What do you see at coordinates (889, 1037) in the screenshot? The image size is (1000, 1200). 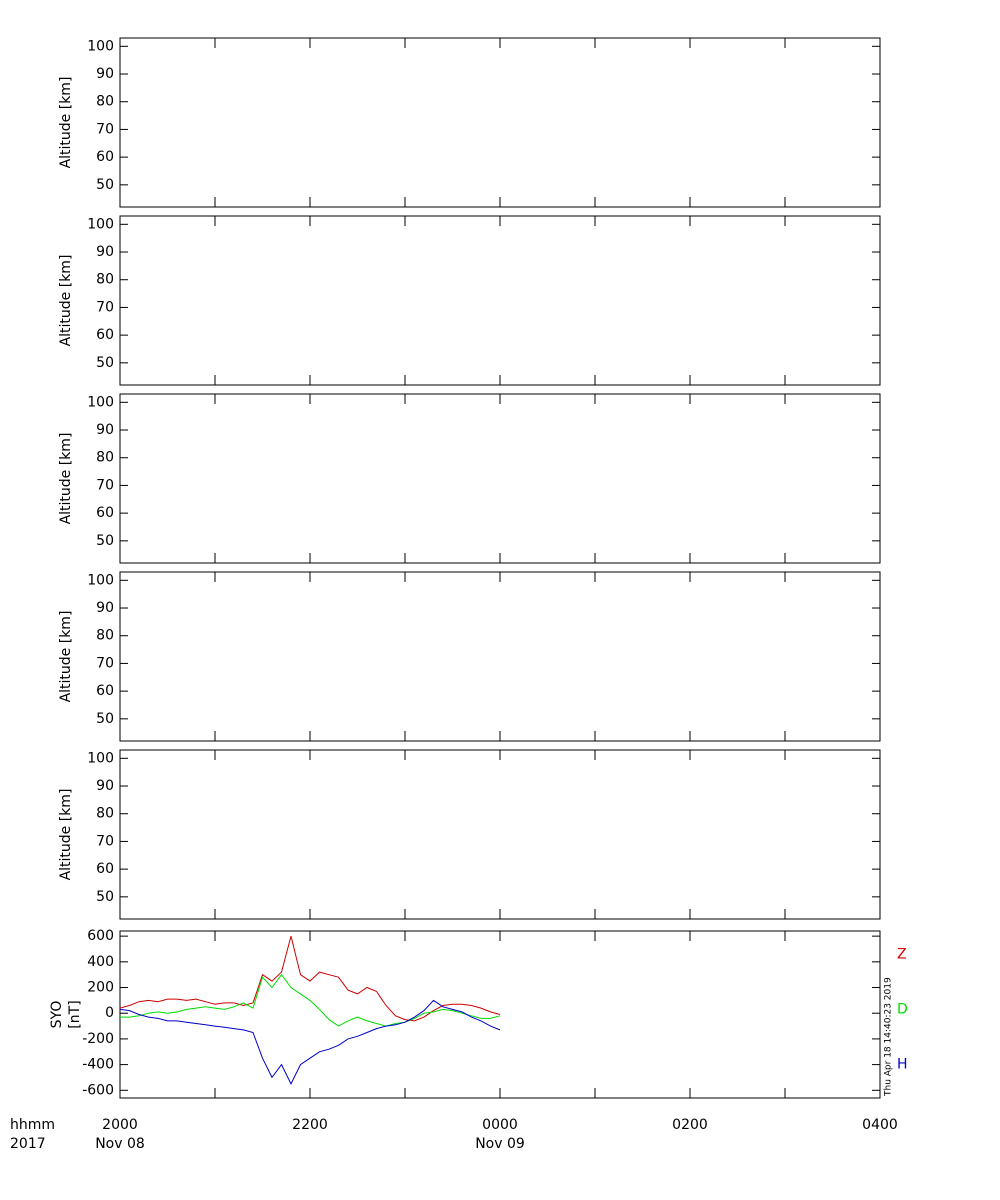 I see `timestamp: Thu Apr 18 14:40:23 2019` at bounding box center [889, 1037].